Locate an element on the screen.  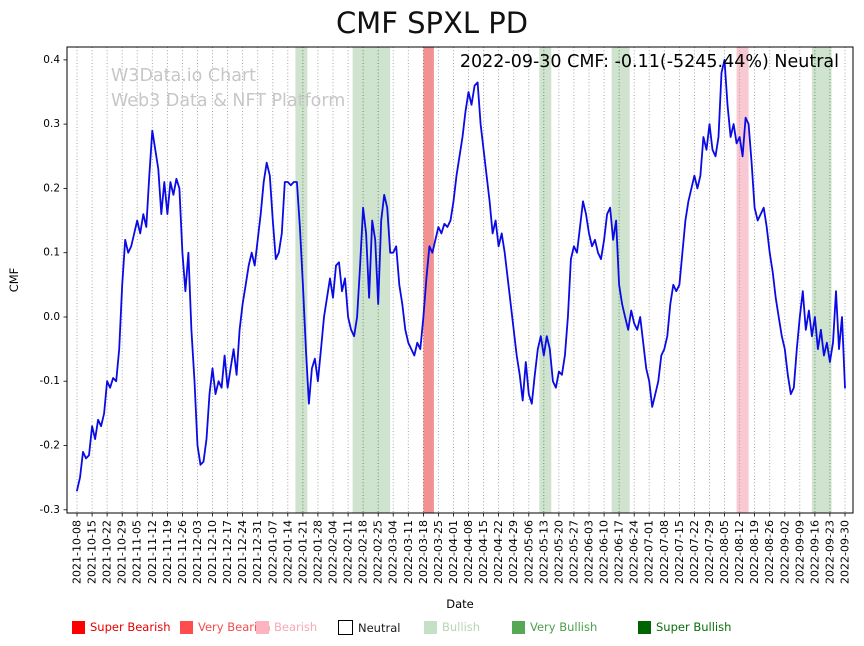
legend-item-very-bullish: Very Bullish is located at coordinates (554, 627).